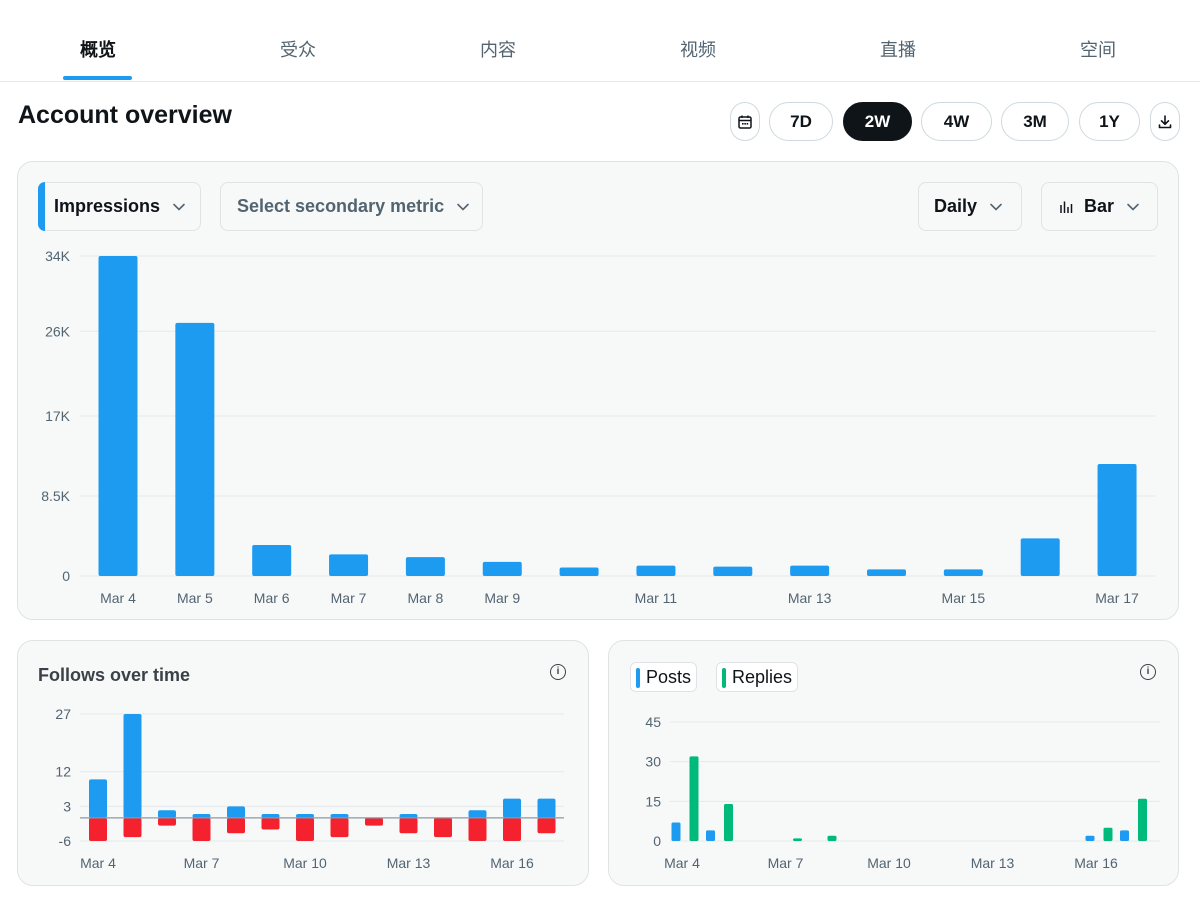  I want to click on y-tick-label: 8.5K, so click(55, 496).